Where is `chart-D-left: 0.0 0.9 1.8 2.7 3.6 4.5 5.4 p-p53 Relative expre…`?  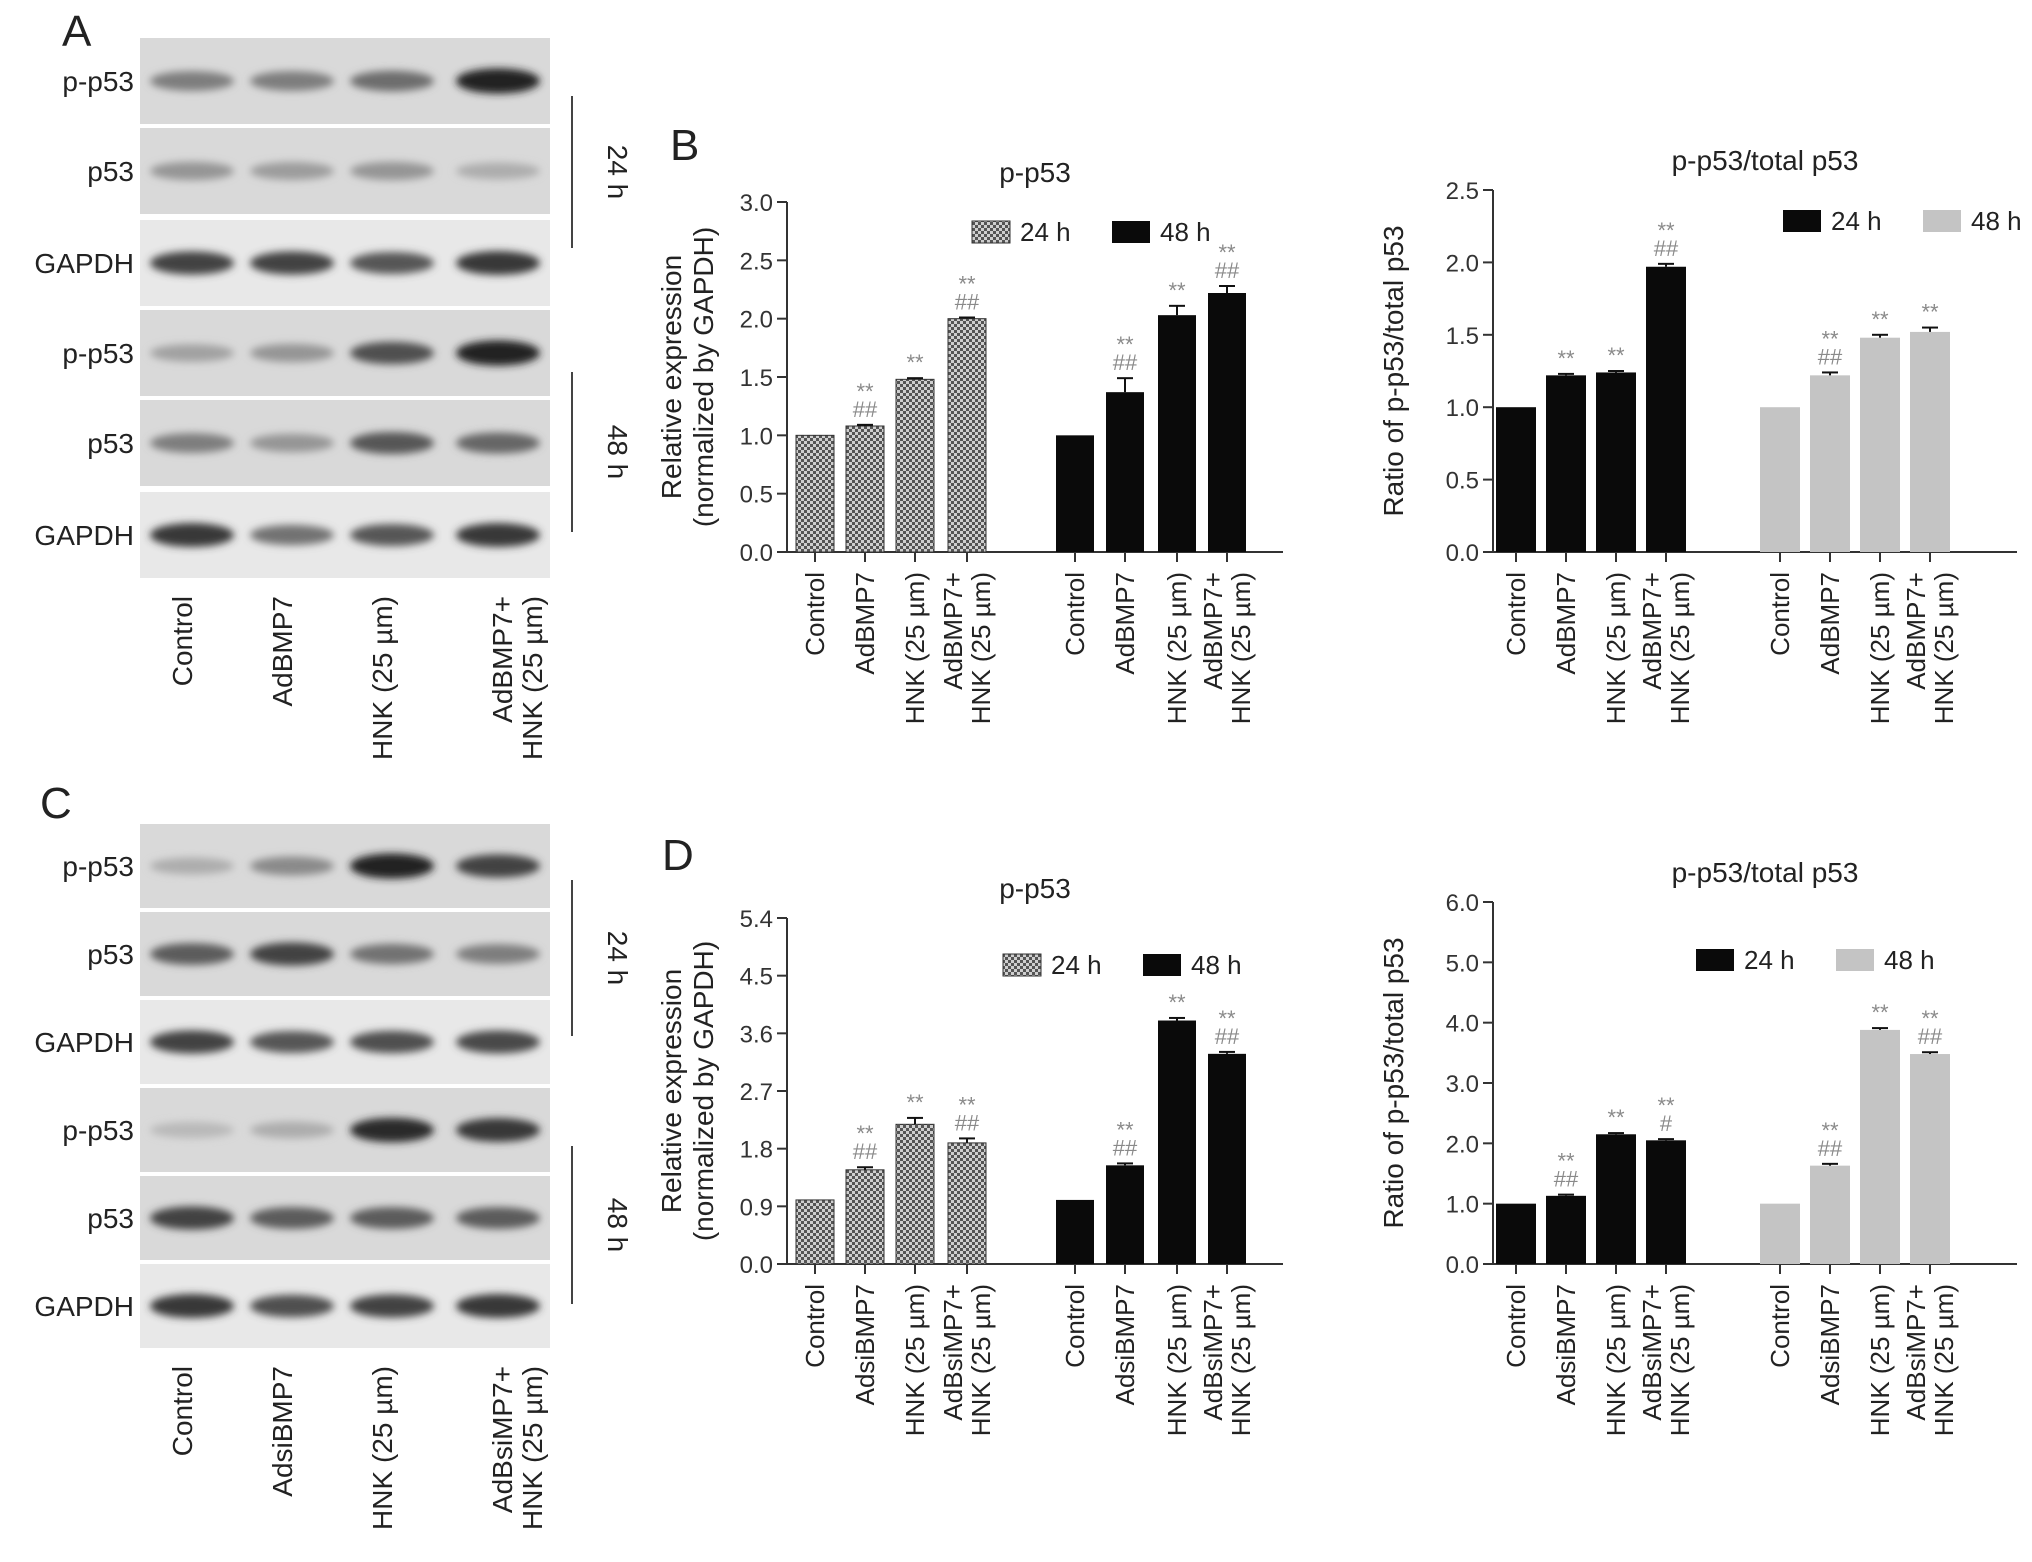
chart-D-left: 0.0 0.9 1.8 2.7 3.6 4.5 5.4 p-p53 Relative expre… is located at coordinates (969, 1154).